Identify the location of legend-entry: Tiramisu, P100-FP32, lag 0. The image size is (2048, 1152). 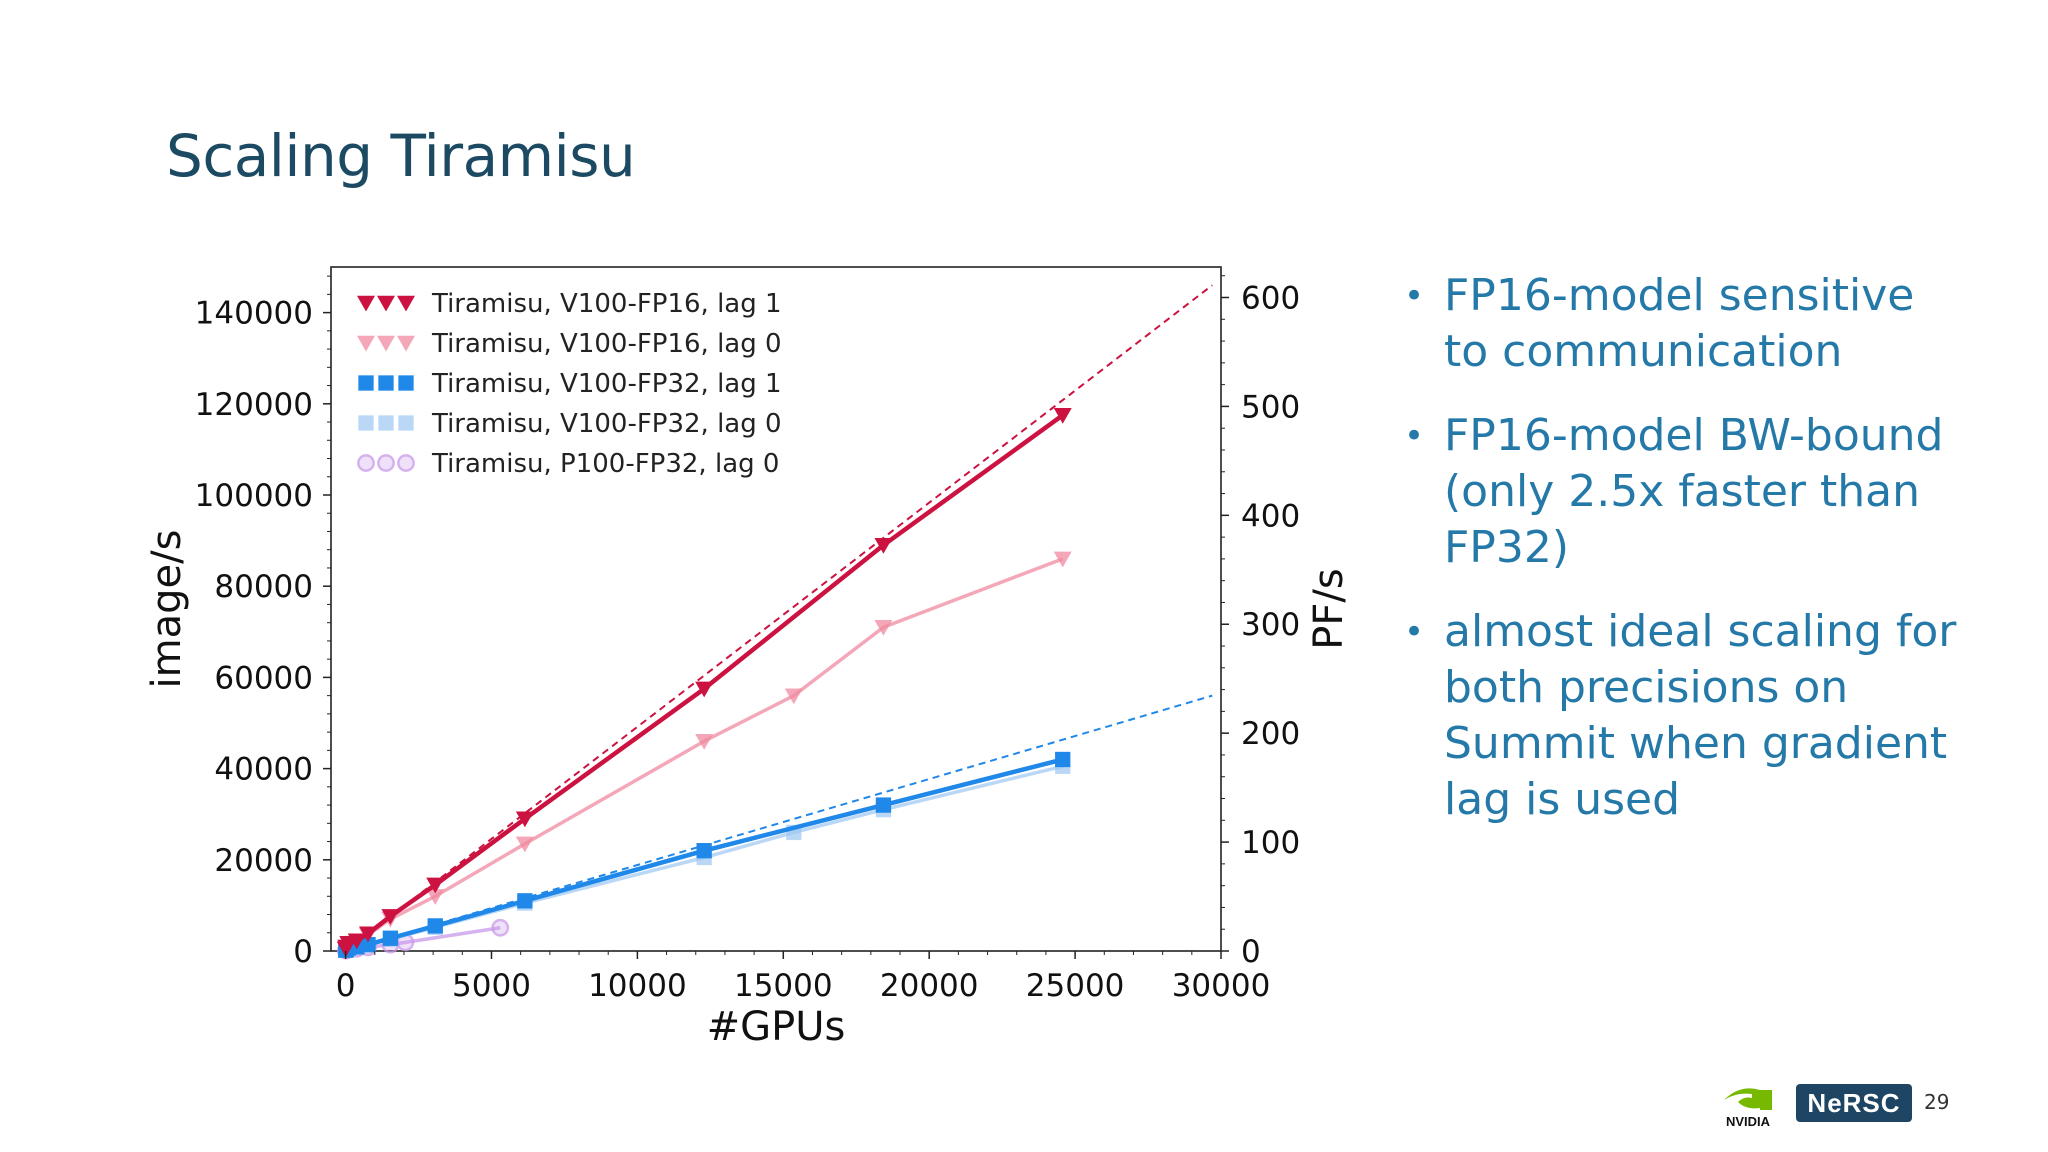
(568, 464).